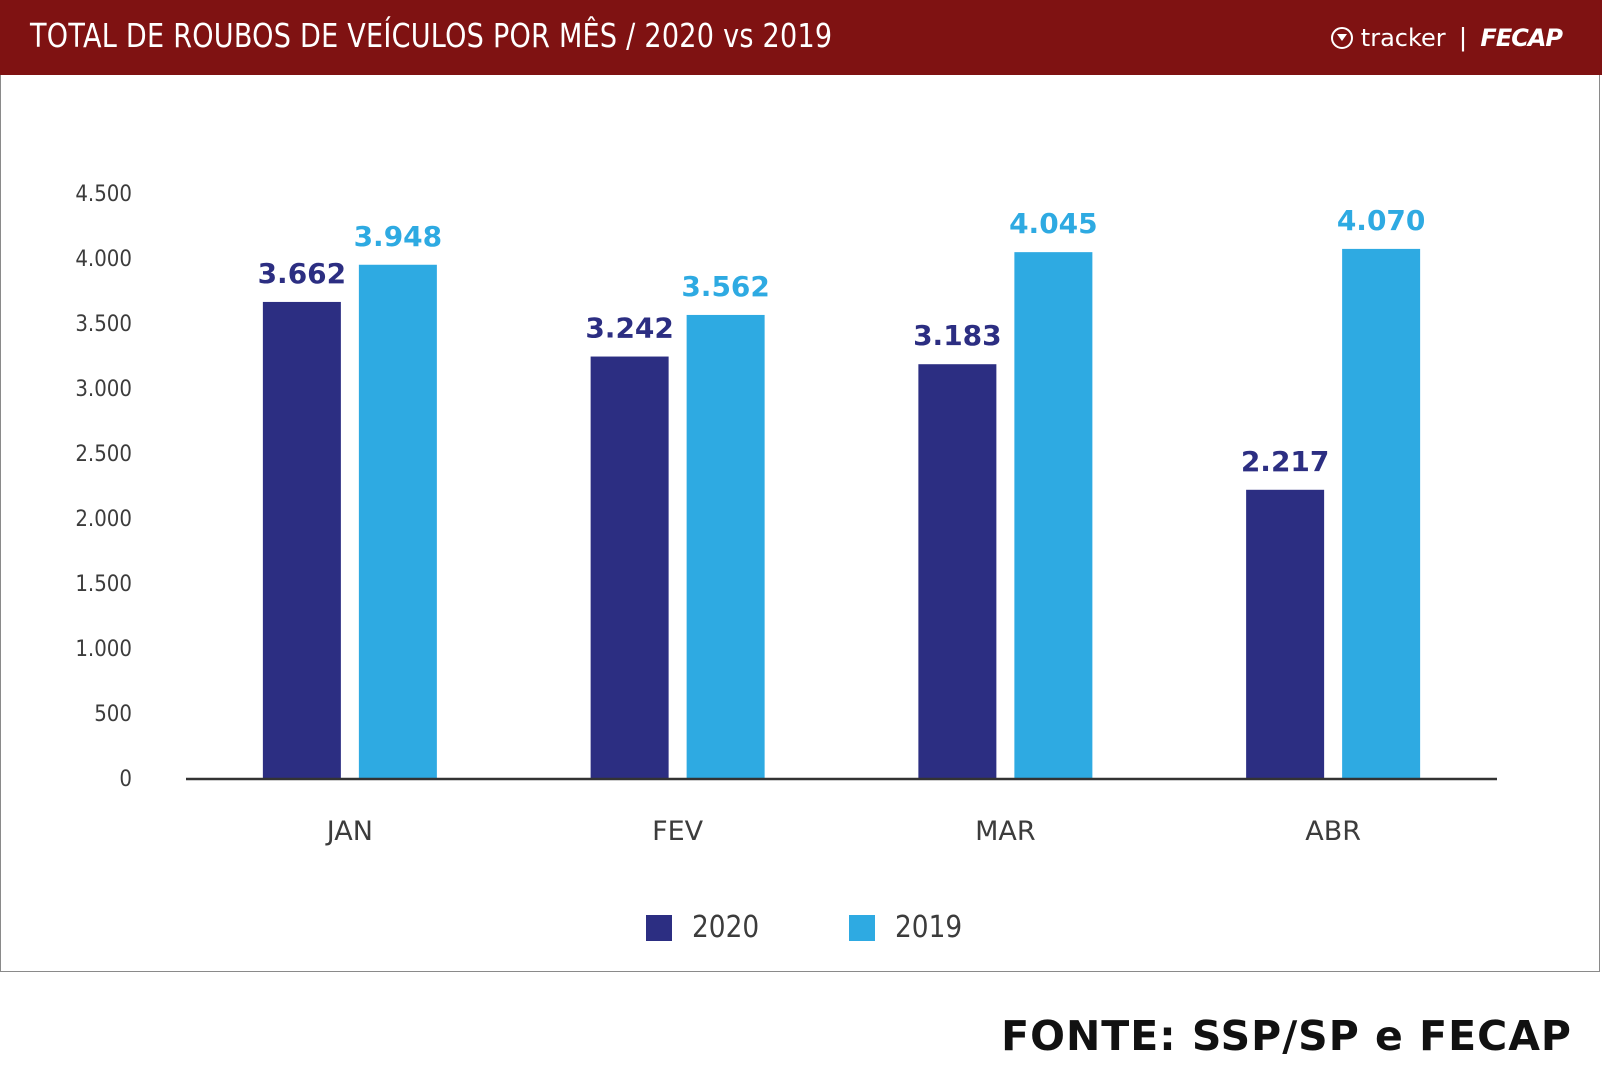 The image size is (1602, 1086). Describe the element at coordinates (1341, 37) in the screenshot. I see `tracker-logo-icon` at that location.